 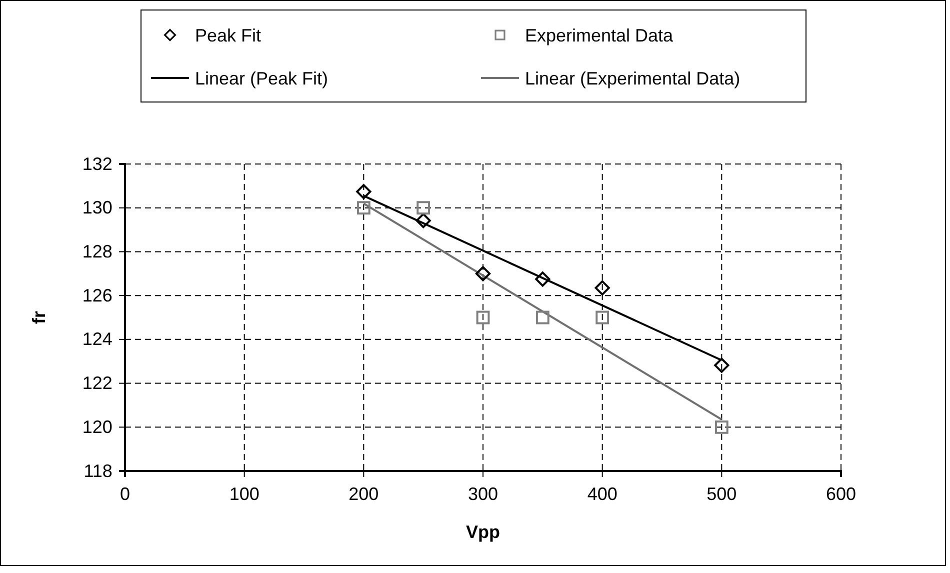 I want to click on y-tick-label: 118, so click(x=98, y=470).